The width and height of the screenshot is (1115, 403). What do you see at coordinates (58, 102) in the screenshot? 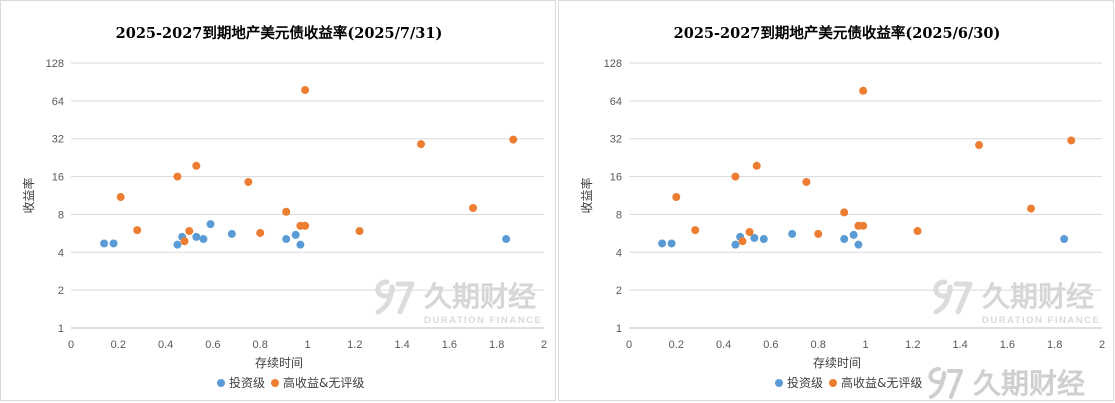
I see `y-tick-label: 64` at bounding box center [58, 102].